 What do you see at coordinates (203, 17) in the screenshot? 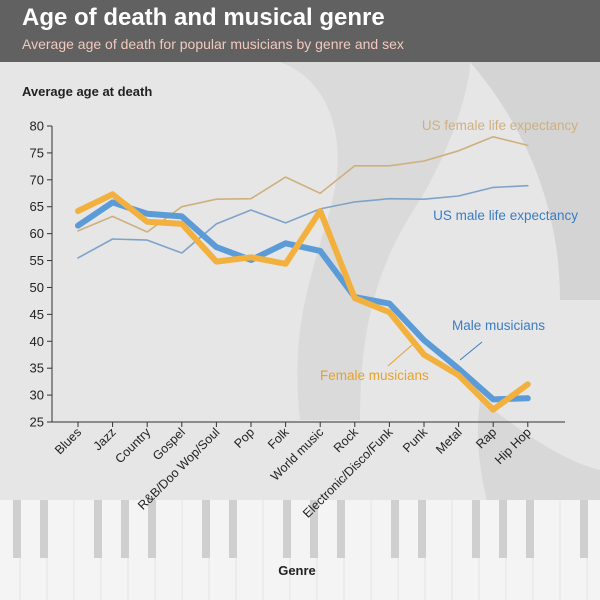
I see `page-title: Age of death and musical genre` at bounding box center [203, 17].